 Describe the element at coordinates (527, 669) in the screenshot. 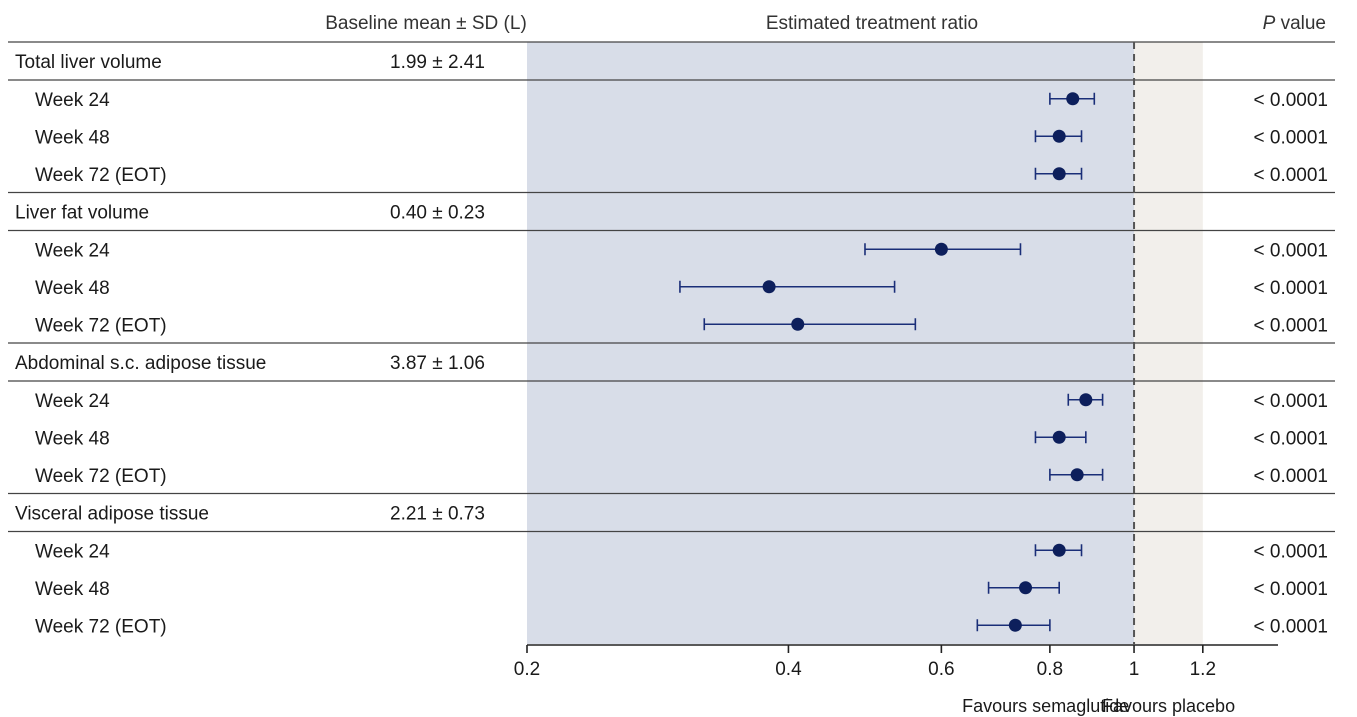

I see `tick-label: 0.2` at that location.